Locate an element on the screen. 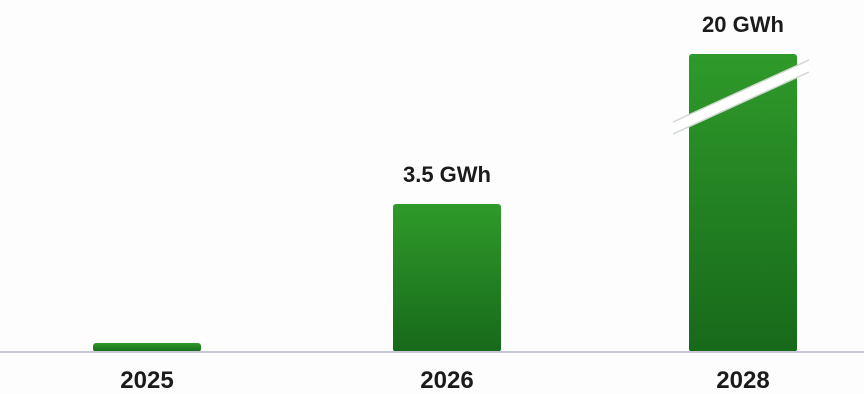 The width and height of the screenshot is (864, 394). bar-2025 is located at coordinates (147, 347).